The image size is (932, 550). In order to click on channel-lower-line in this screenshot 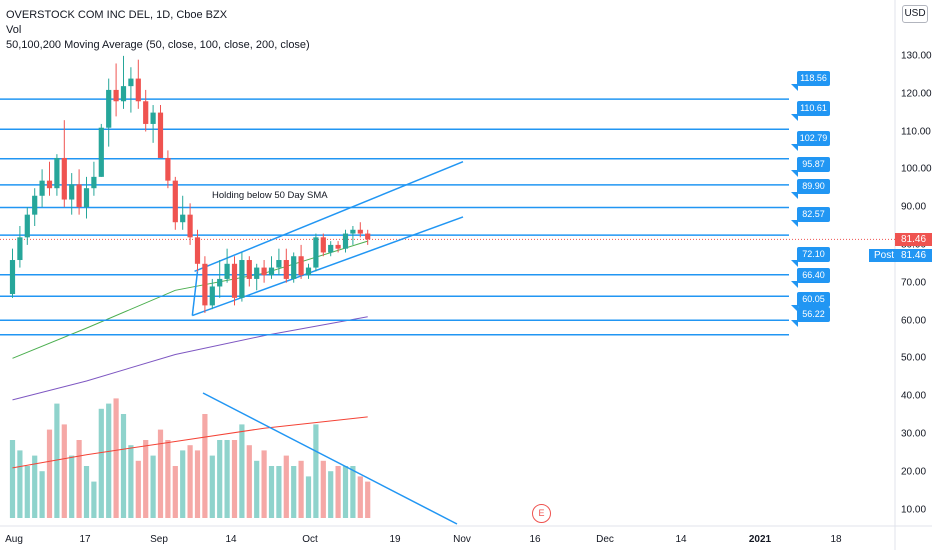, I will do `click(328, 266)`.